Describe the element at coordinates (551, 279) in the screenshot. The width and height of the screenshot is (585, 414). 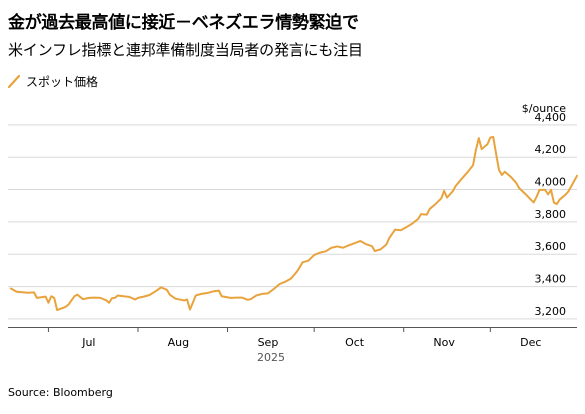
I see `y-tick-label: 3,400` at that location.